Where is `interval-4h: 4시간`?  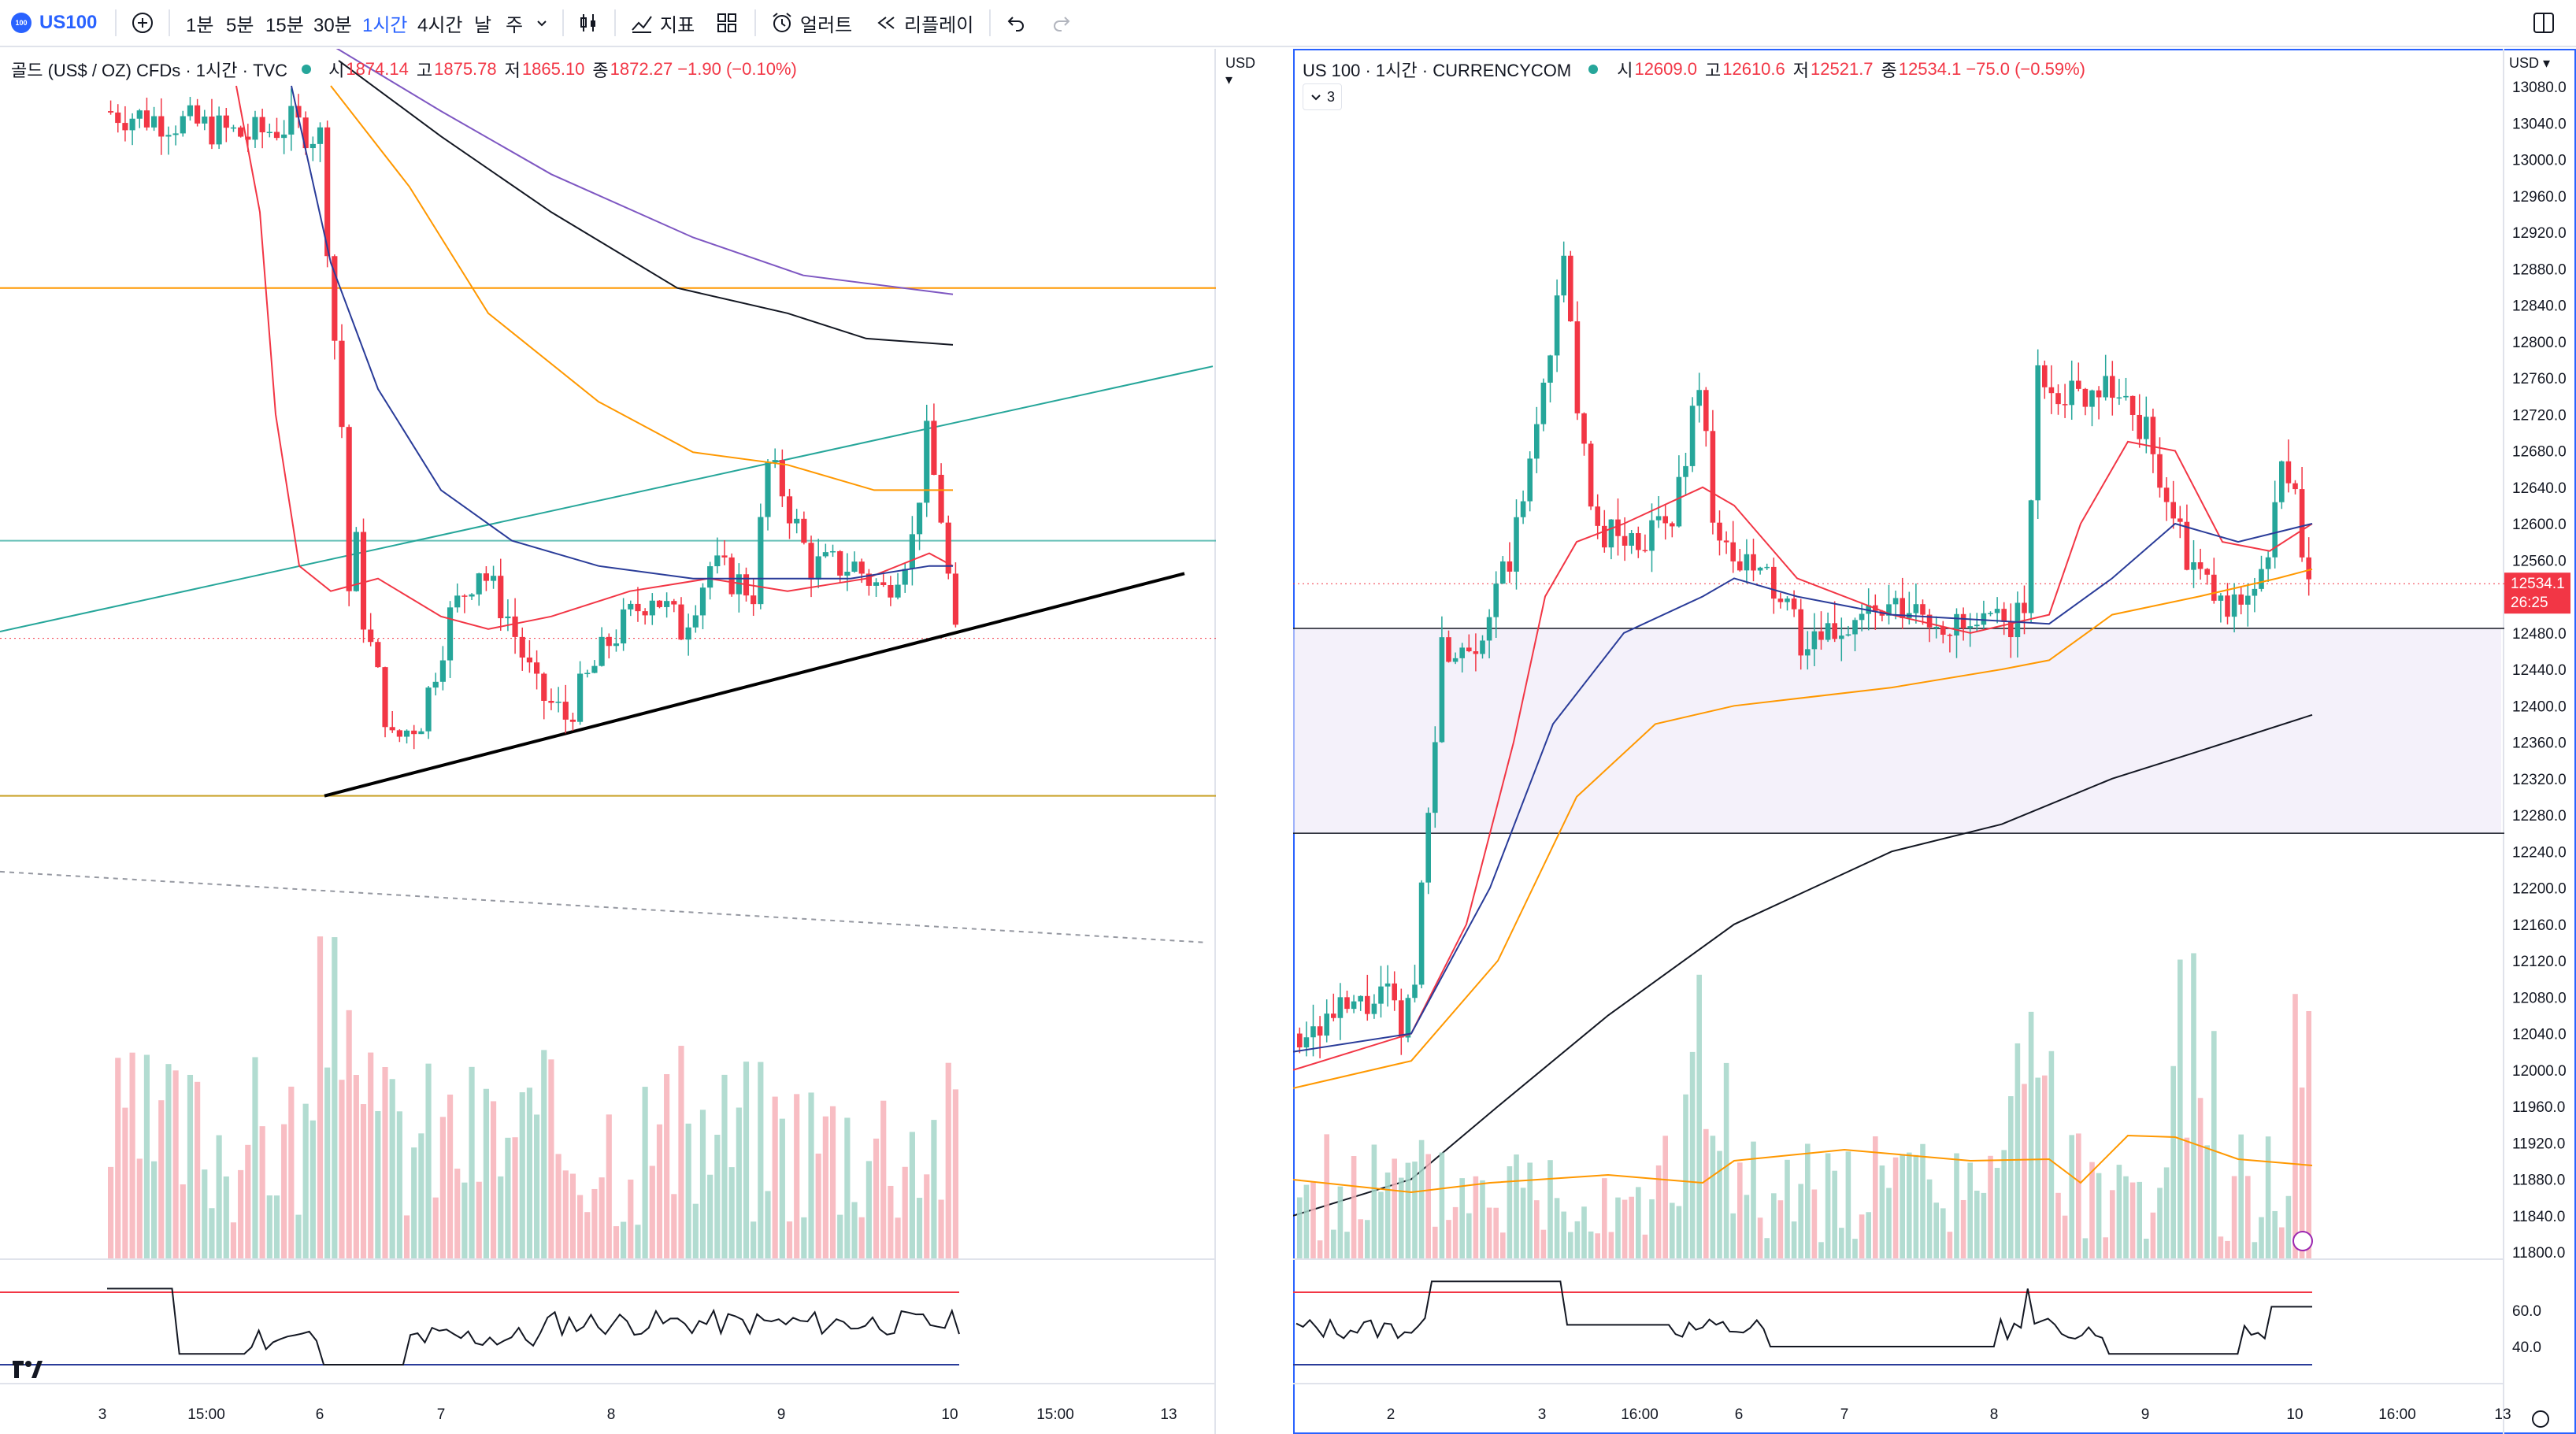 interval-4h: 4시간 is located at coordinates (440, 25).